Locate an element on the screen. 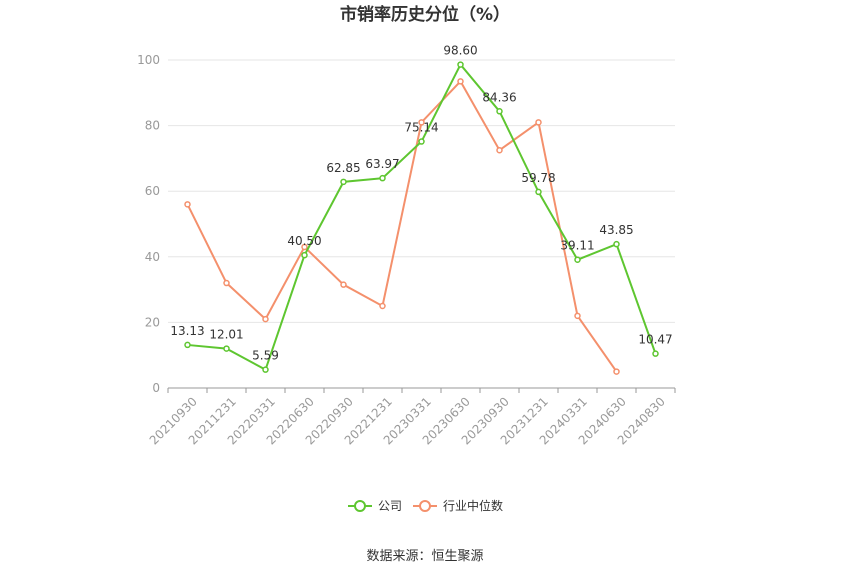 The width and height of the screenshot is (850, 575). legend: 公司 行业中位数 is located at coordinates (425, 505).